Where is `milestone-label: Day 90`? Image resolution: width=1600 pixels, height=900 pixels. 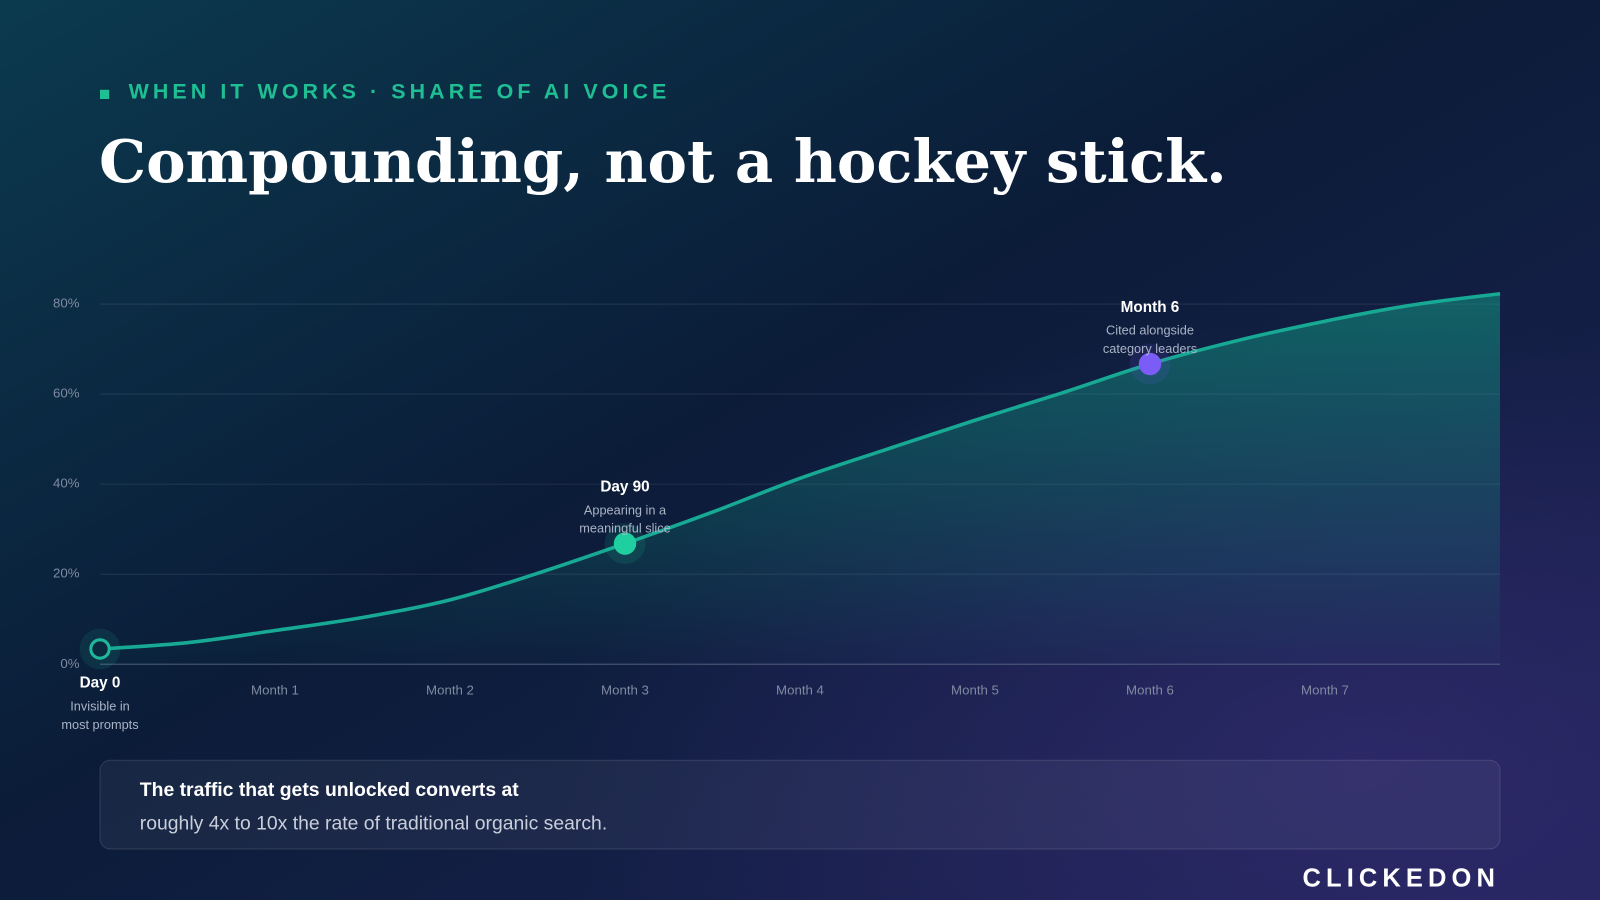 milestone-label: Day 90 is located at coordinates (624, 487).